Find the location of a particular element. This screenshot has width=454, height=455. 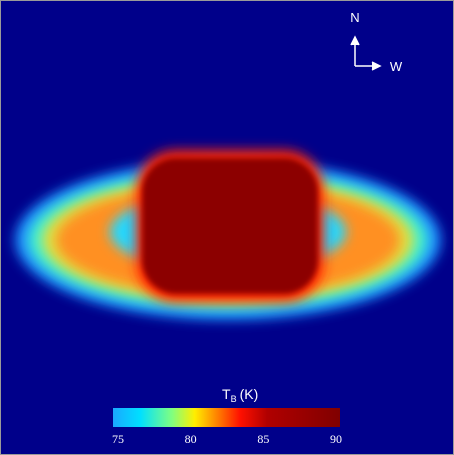

colorbar-label: TB (K) is located at coordinates (240, 395).